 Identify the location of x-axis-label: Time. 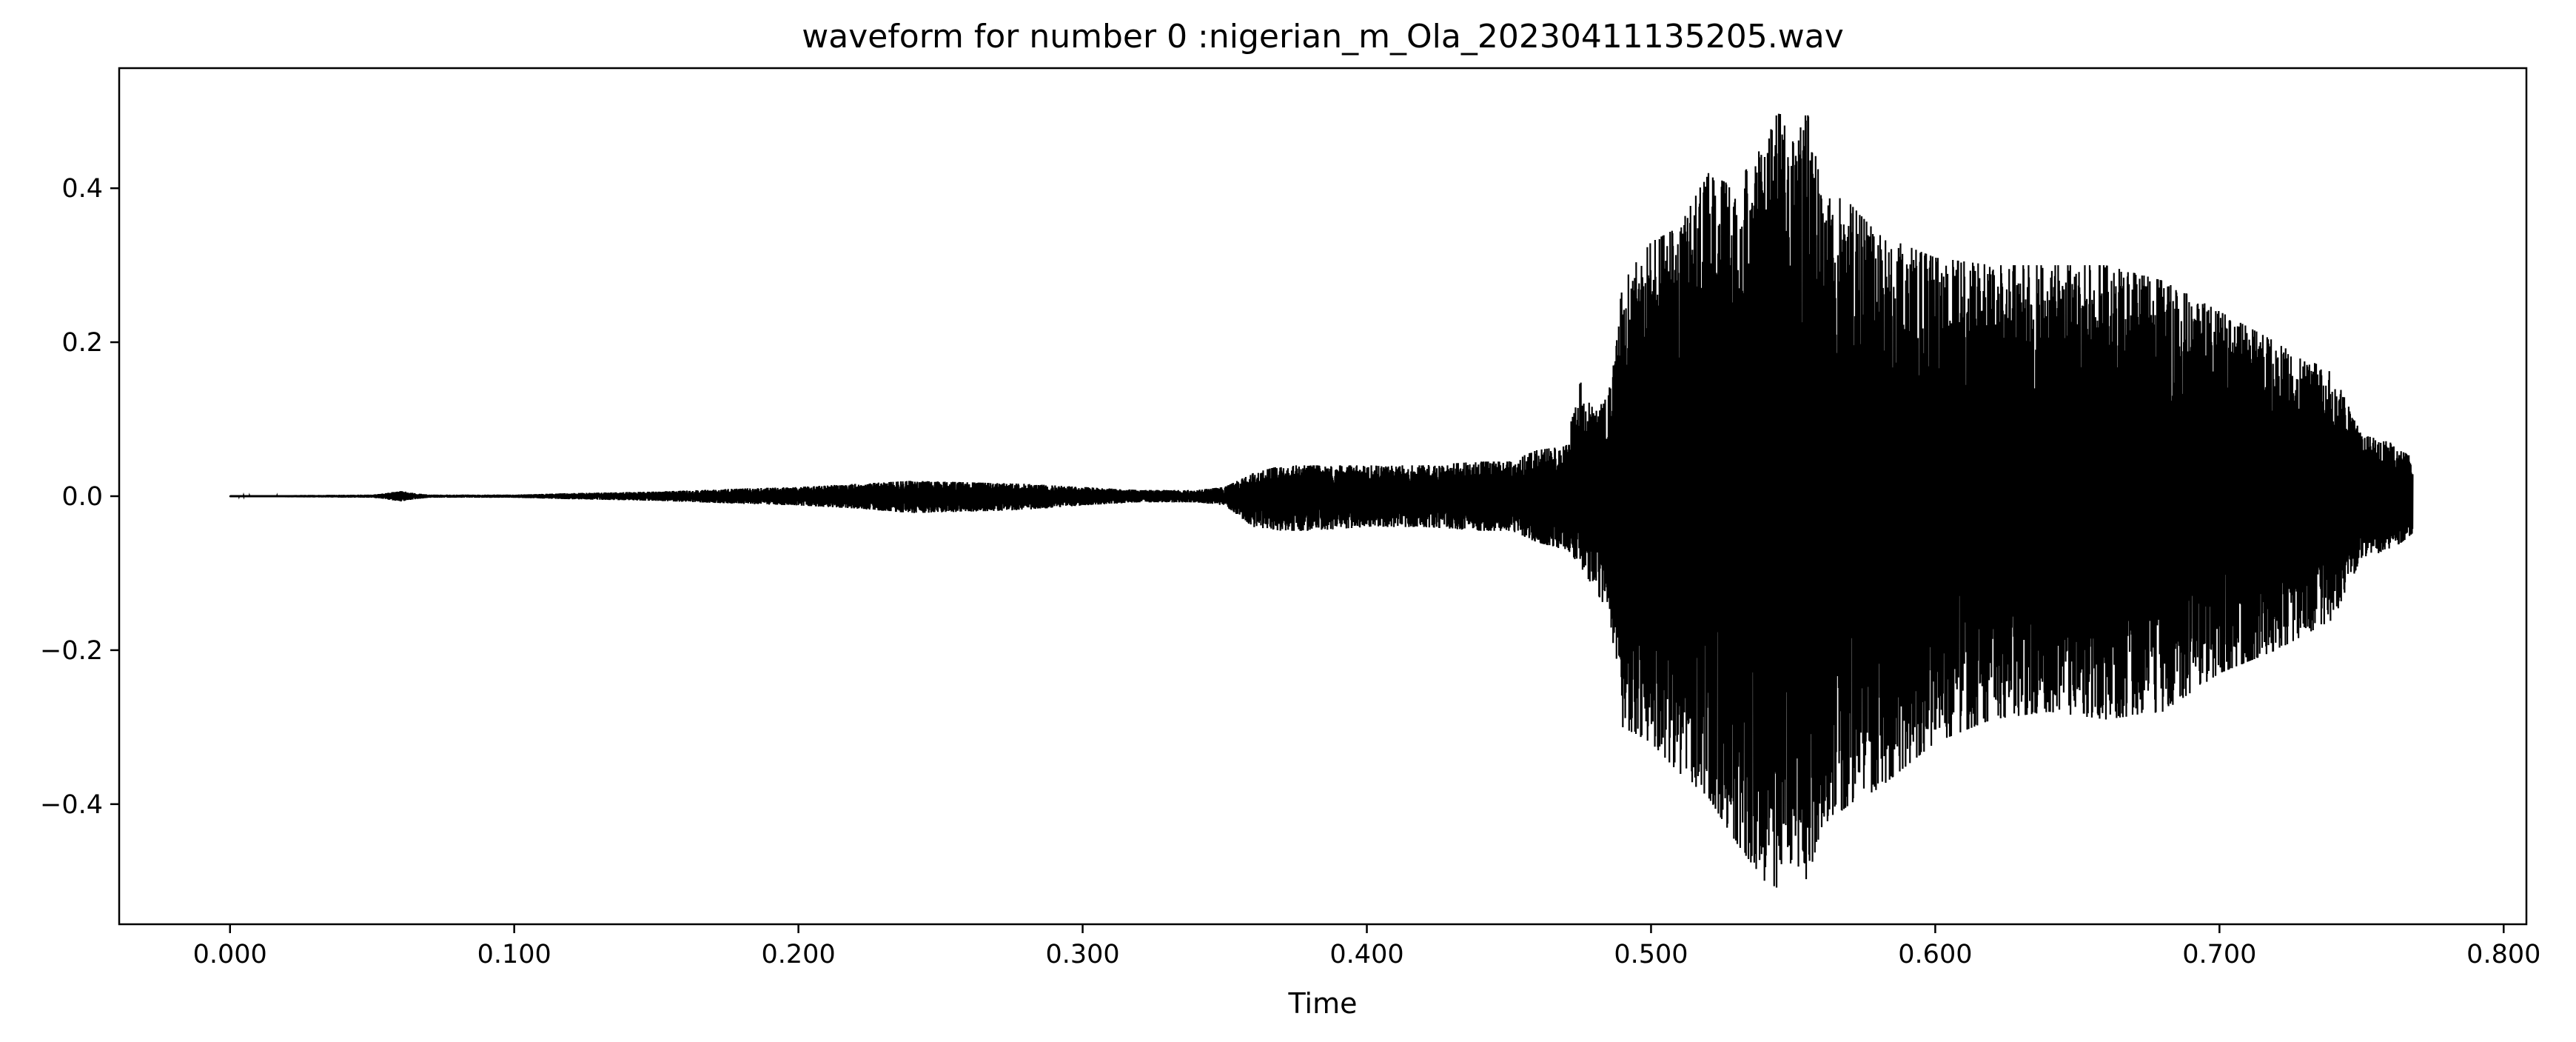
(1323, 1003).